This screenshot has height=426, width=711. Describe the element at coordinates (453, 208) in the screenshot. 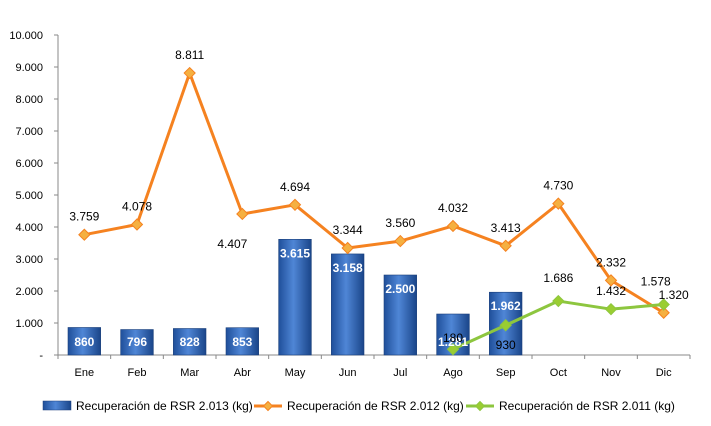

I see `point-value-label: 4.032` at that location.